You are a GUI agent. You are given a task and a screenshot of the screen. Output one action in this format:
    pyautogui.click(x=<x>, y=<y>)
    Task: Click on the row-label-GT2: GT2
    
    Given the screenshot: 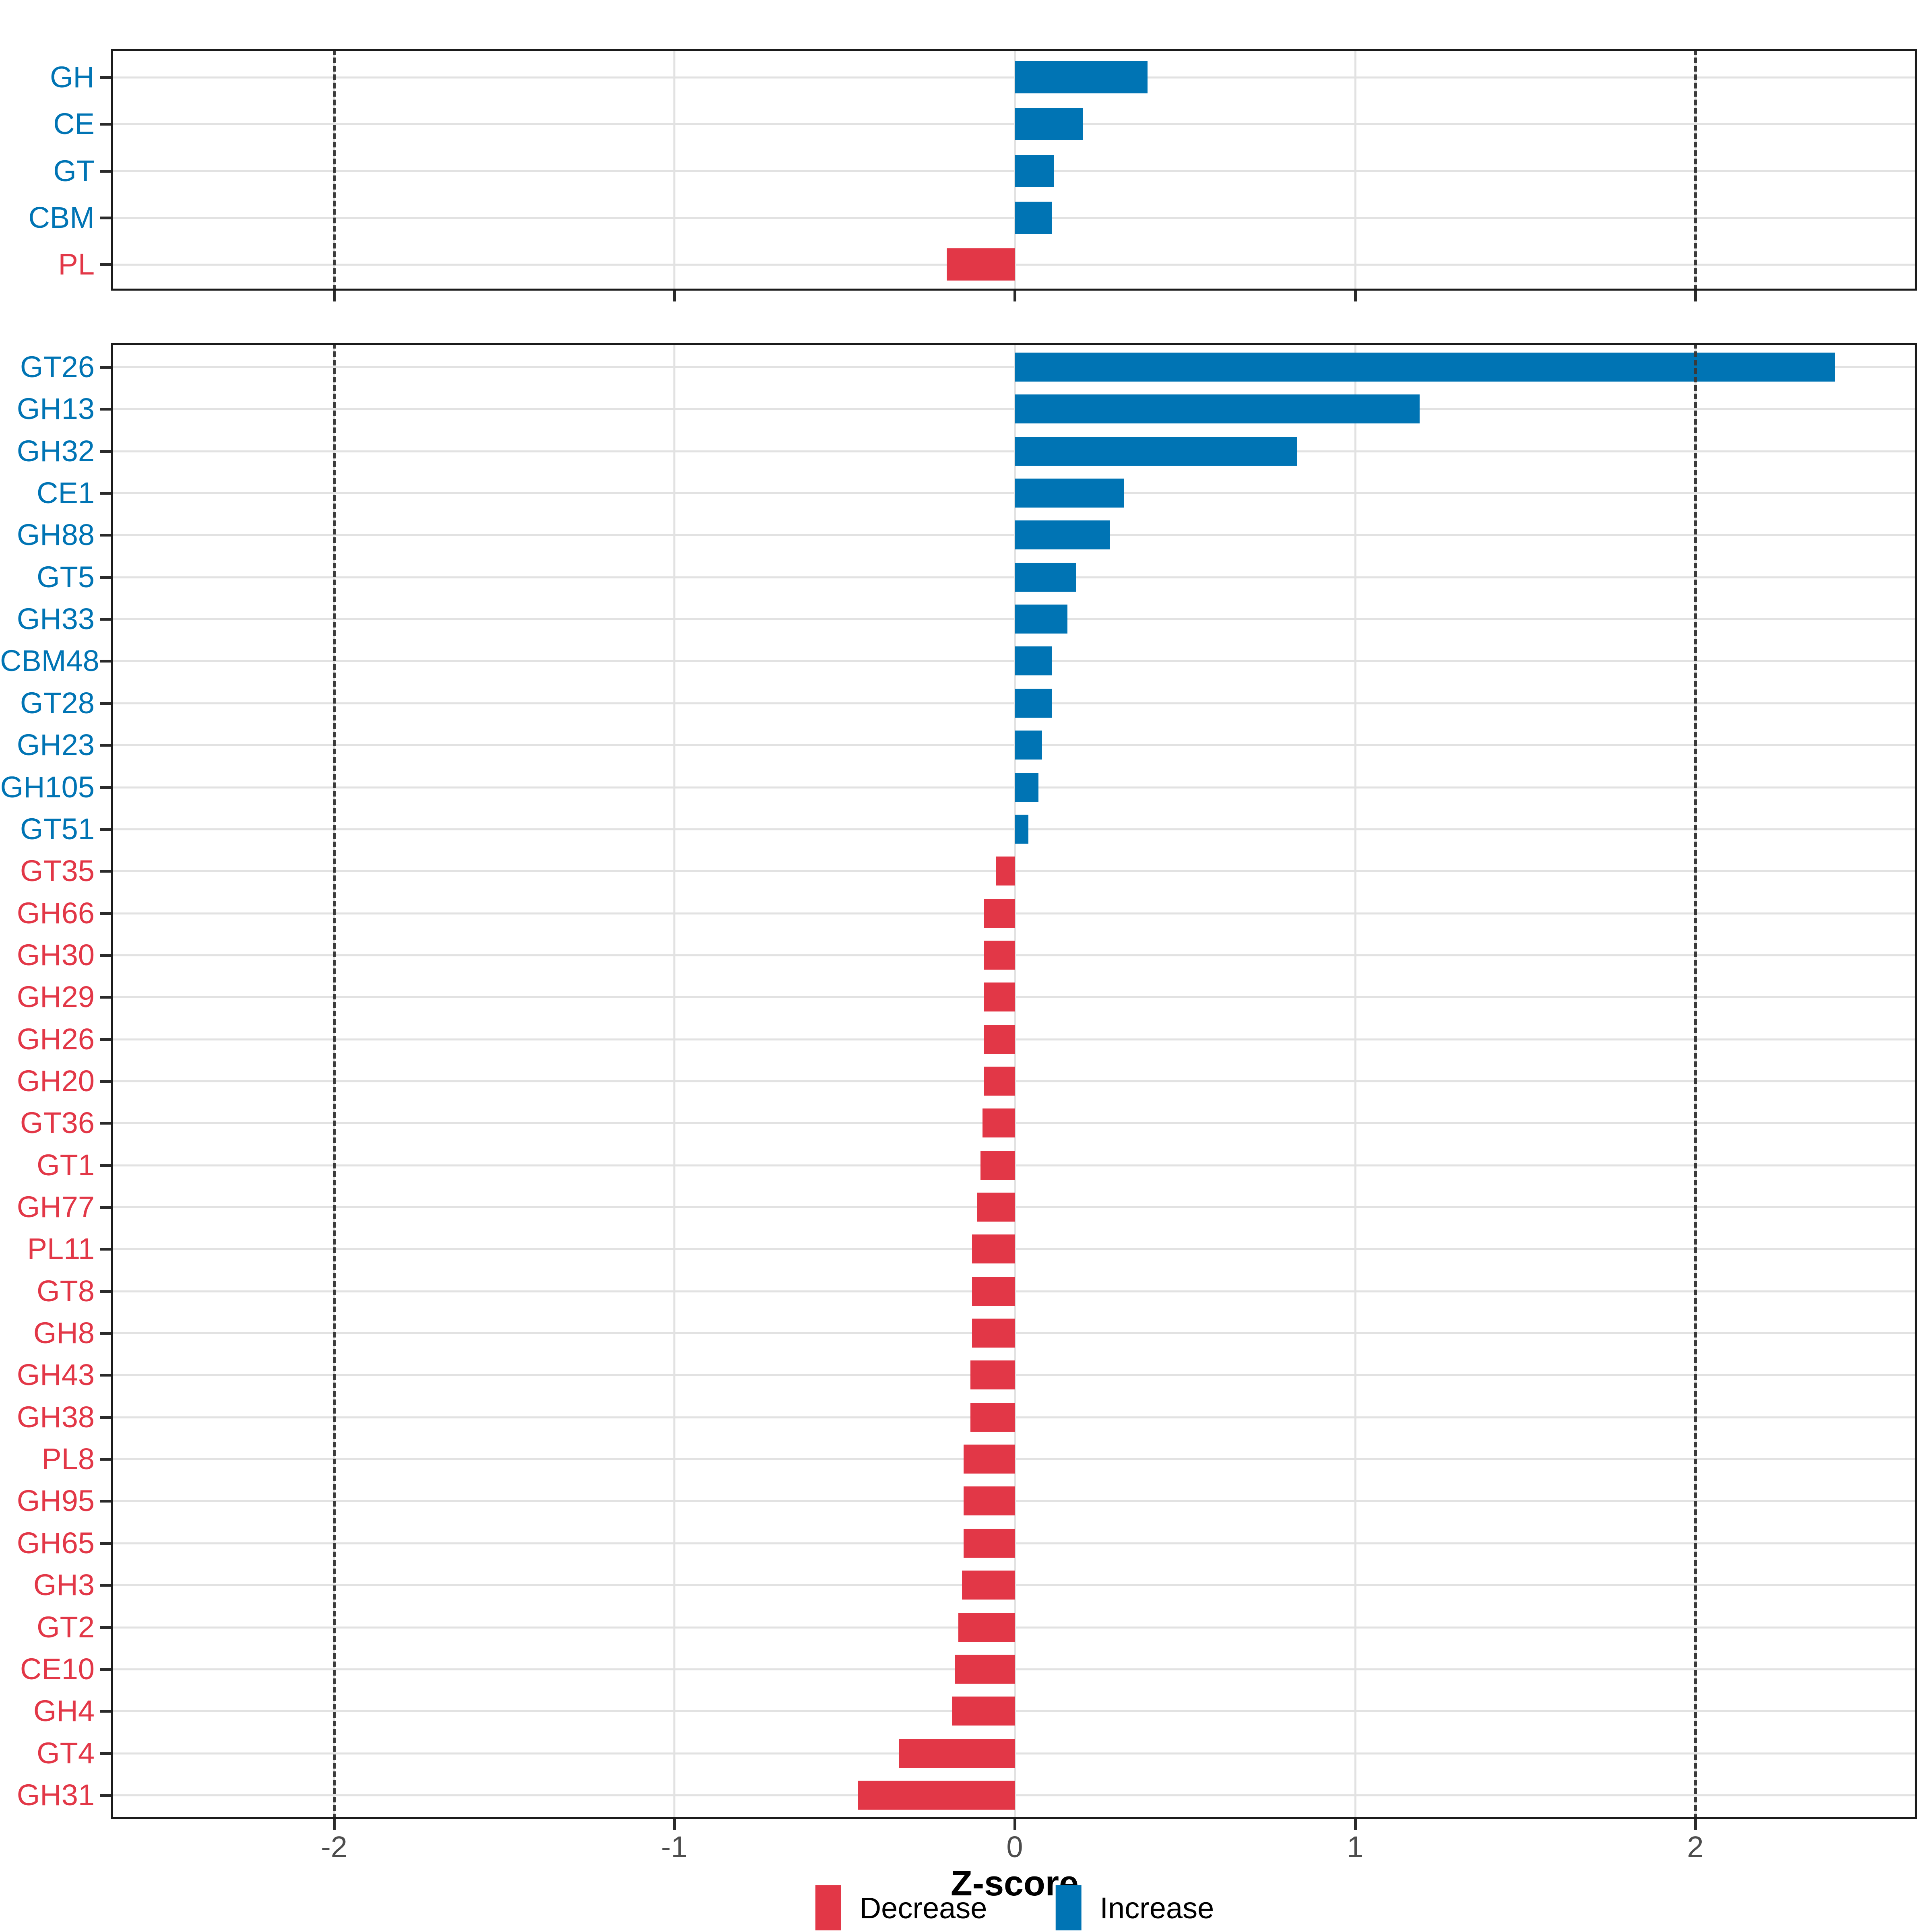 What is the action you would take?
    pyautogui.click(x=66, y=1627)
    